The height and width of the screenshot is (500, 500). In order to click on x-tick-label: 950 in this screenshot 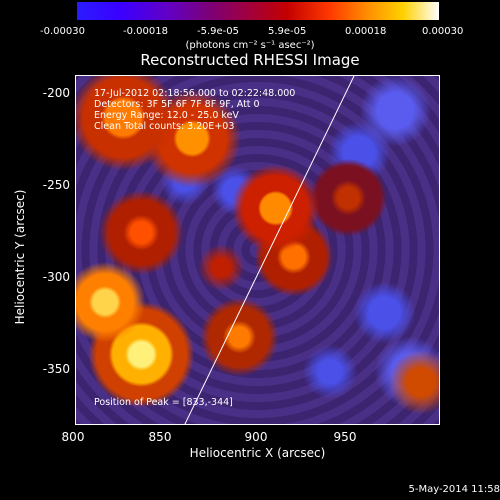, I will do `click(345, 437)`.